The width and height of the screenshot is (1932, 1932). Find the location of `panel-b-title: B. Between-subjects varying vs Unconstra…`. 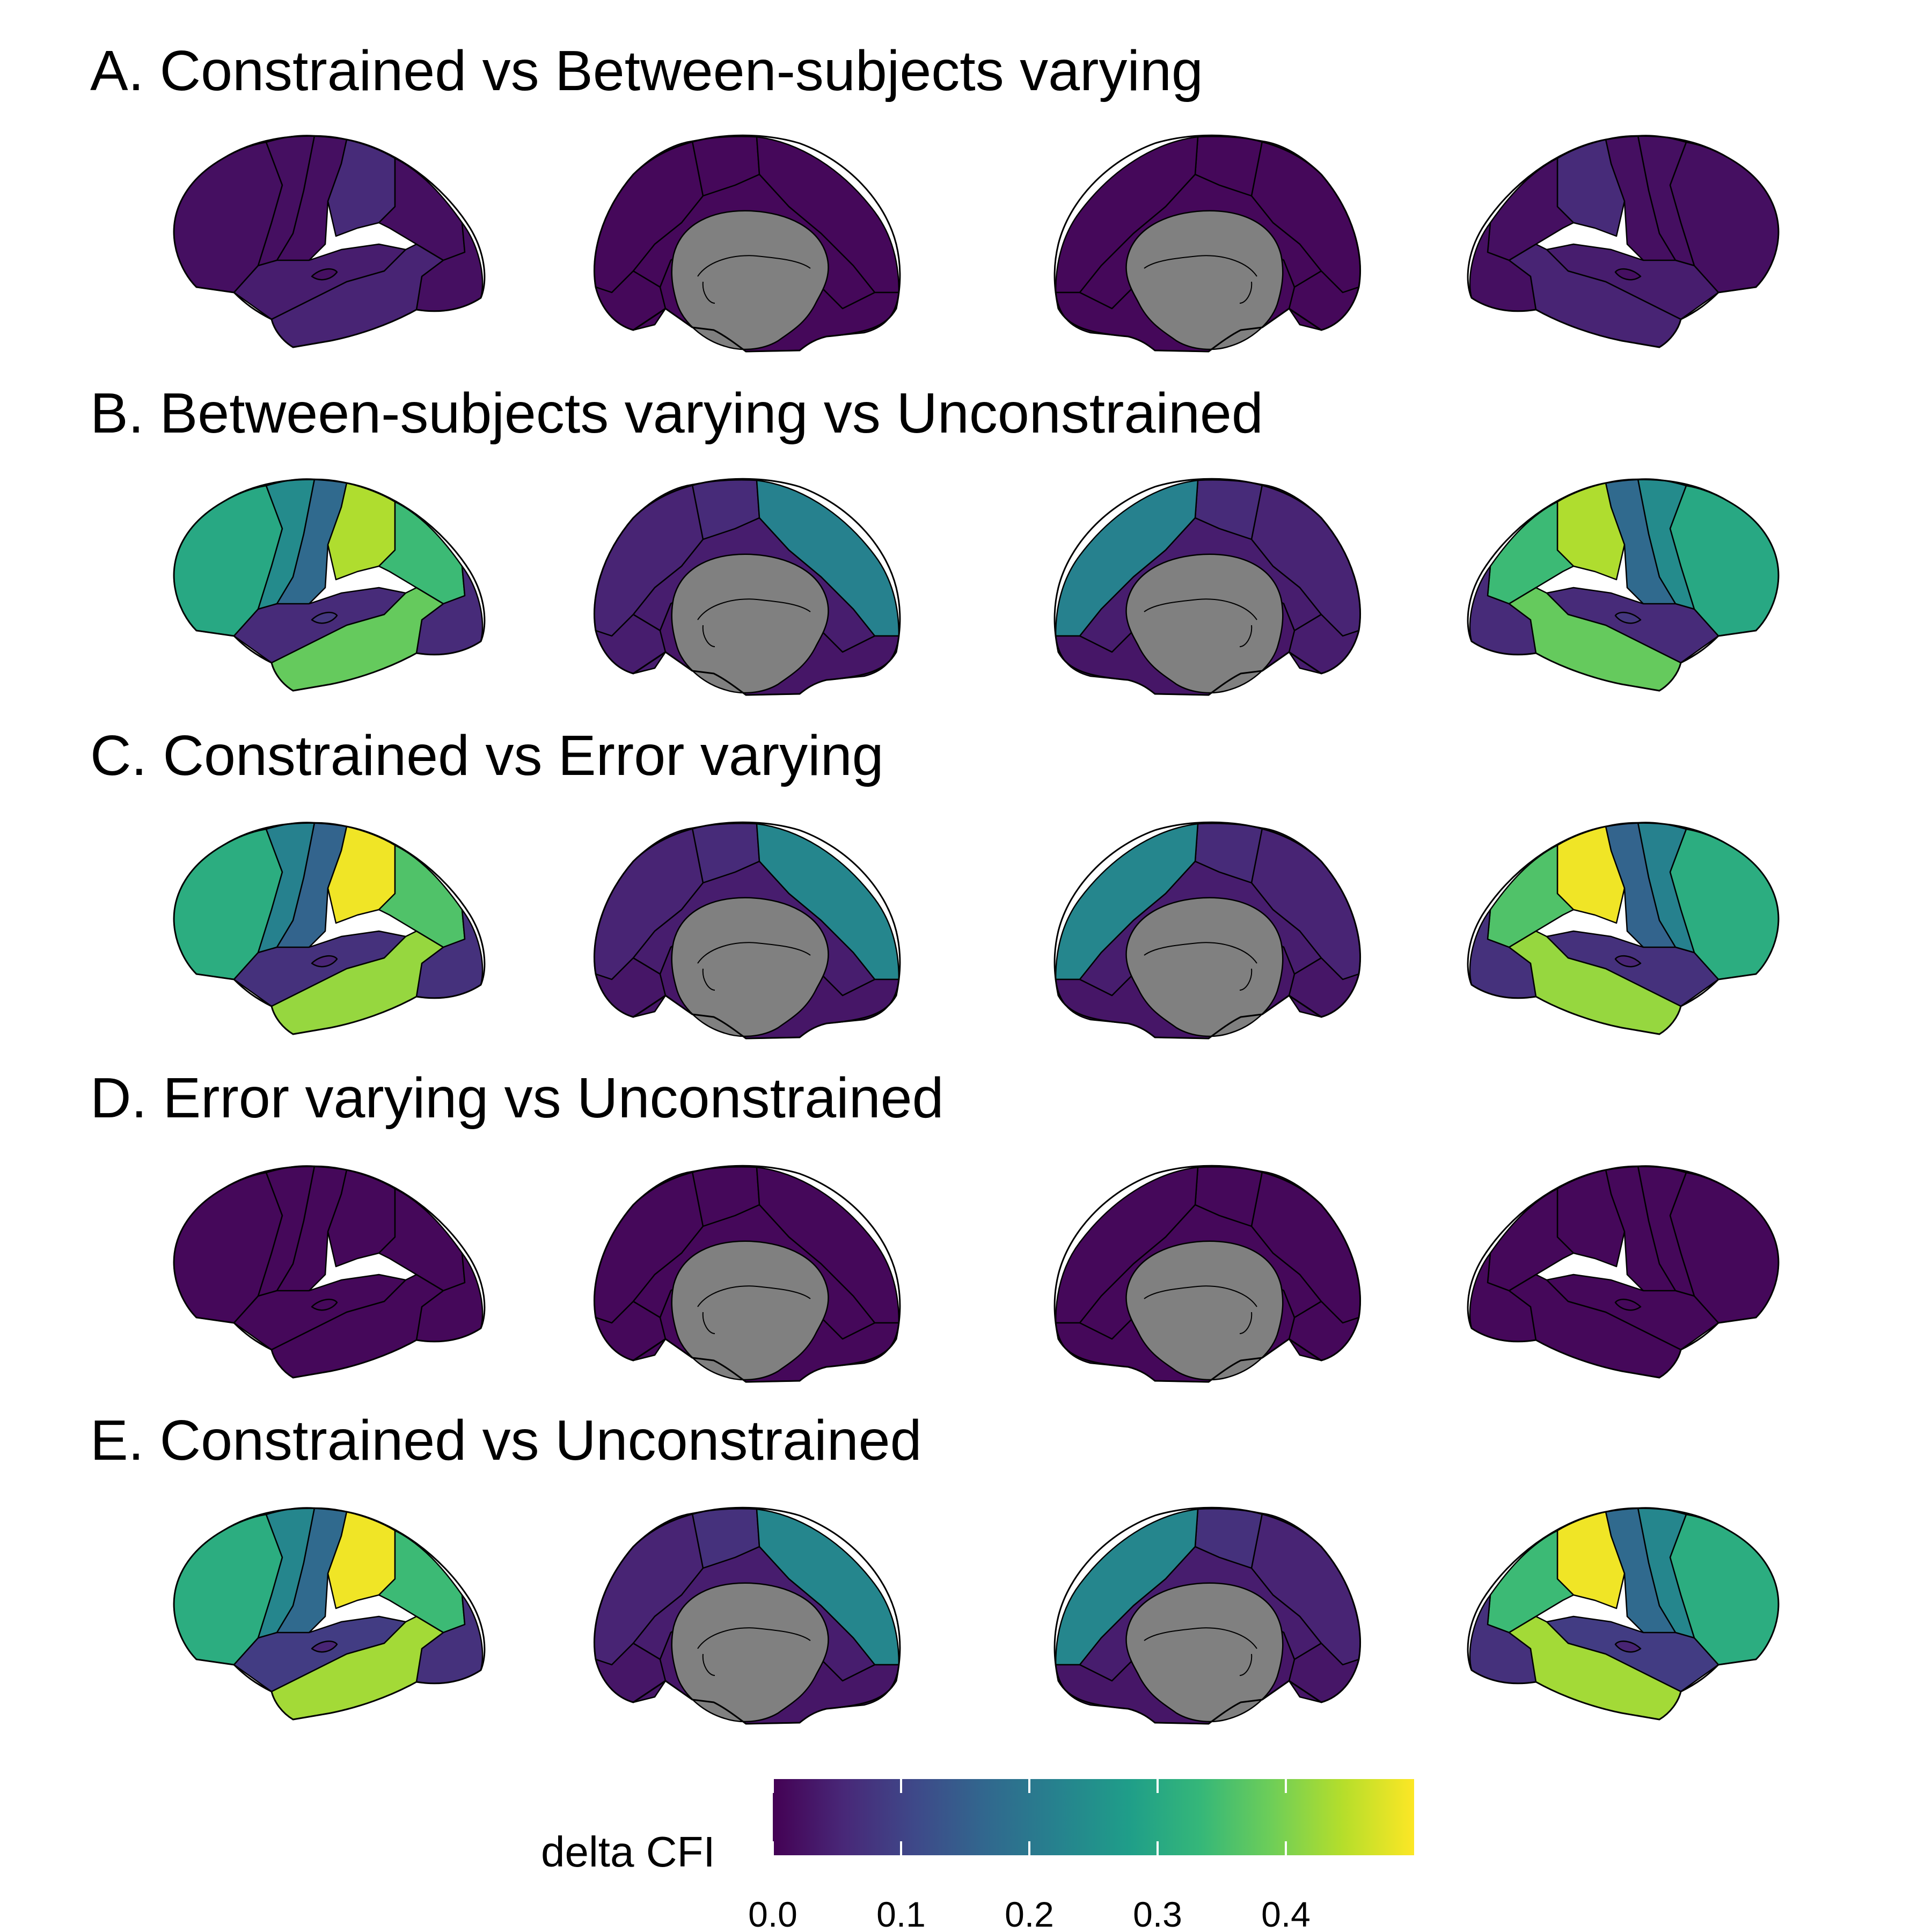

panel-b-title: B. Between-subjects varying vs Unconstra… is located at coordinates (676, 413).